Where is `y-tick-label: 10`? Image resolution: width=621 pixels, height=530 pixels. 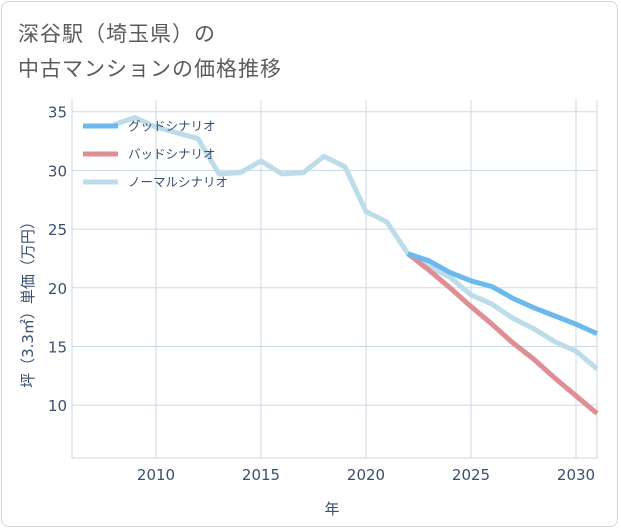 y-tick-label: 10 is located at coordinates (57, 406).